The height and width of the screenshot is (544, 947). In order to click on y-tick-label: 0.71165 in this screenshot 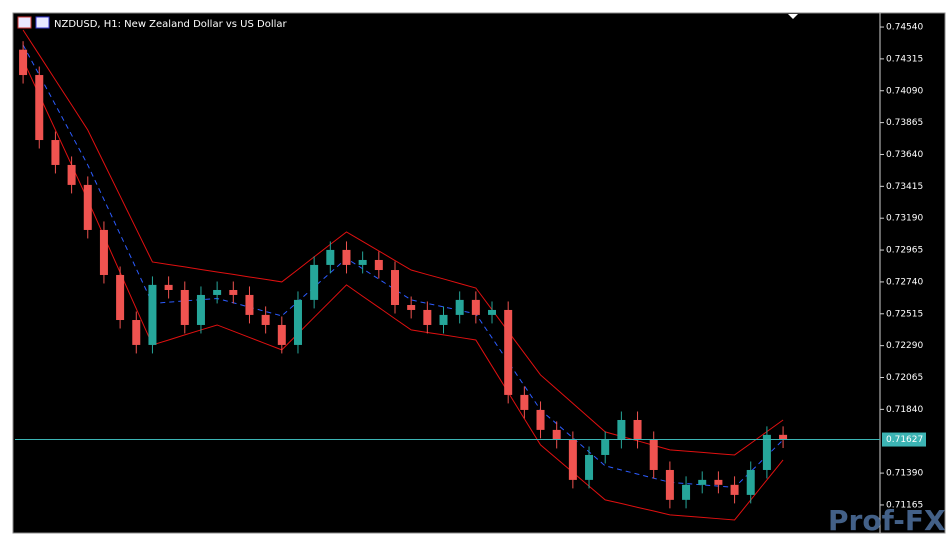, I will do `click(904, 505)`.